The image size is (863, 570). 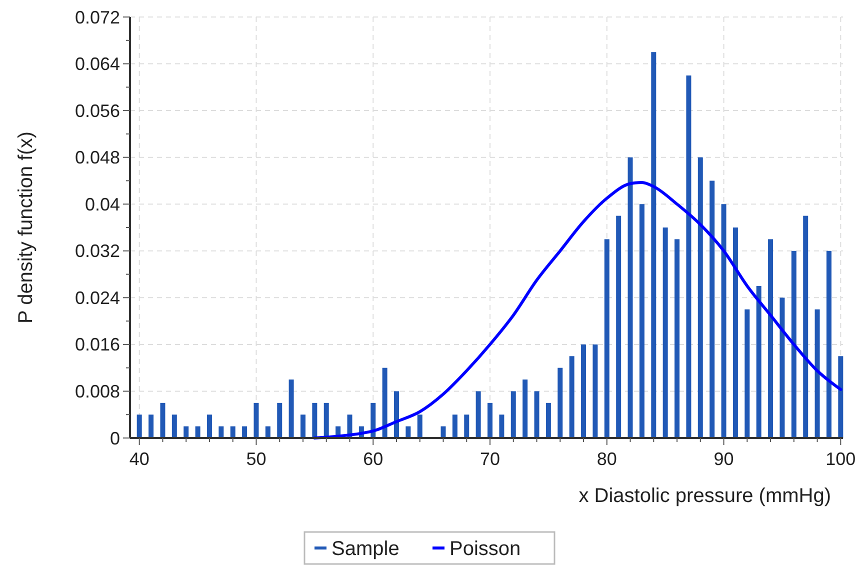 What do you see at coordinates (724, 459) in the screenshot?
I see `x-tick-label: 90` at bounding box center [724, 459].